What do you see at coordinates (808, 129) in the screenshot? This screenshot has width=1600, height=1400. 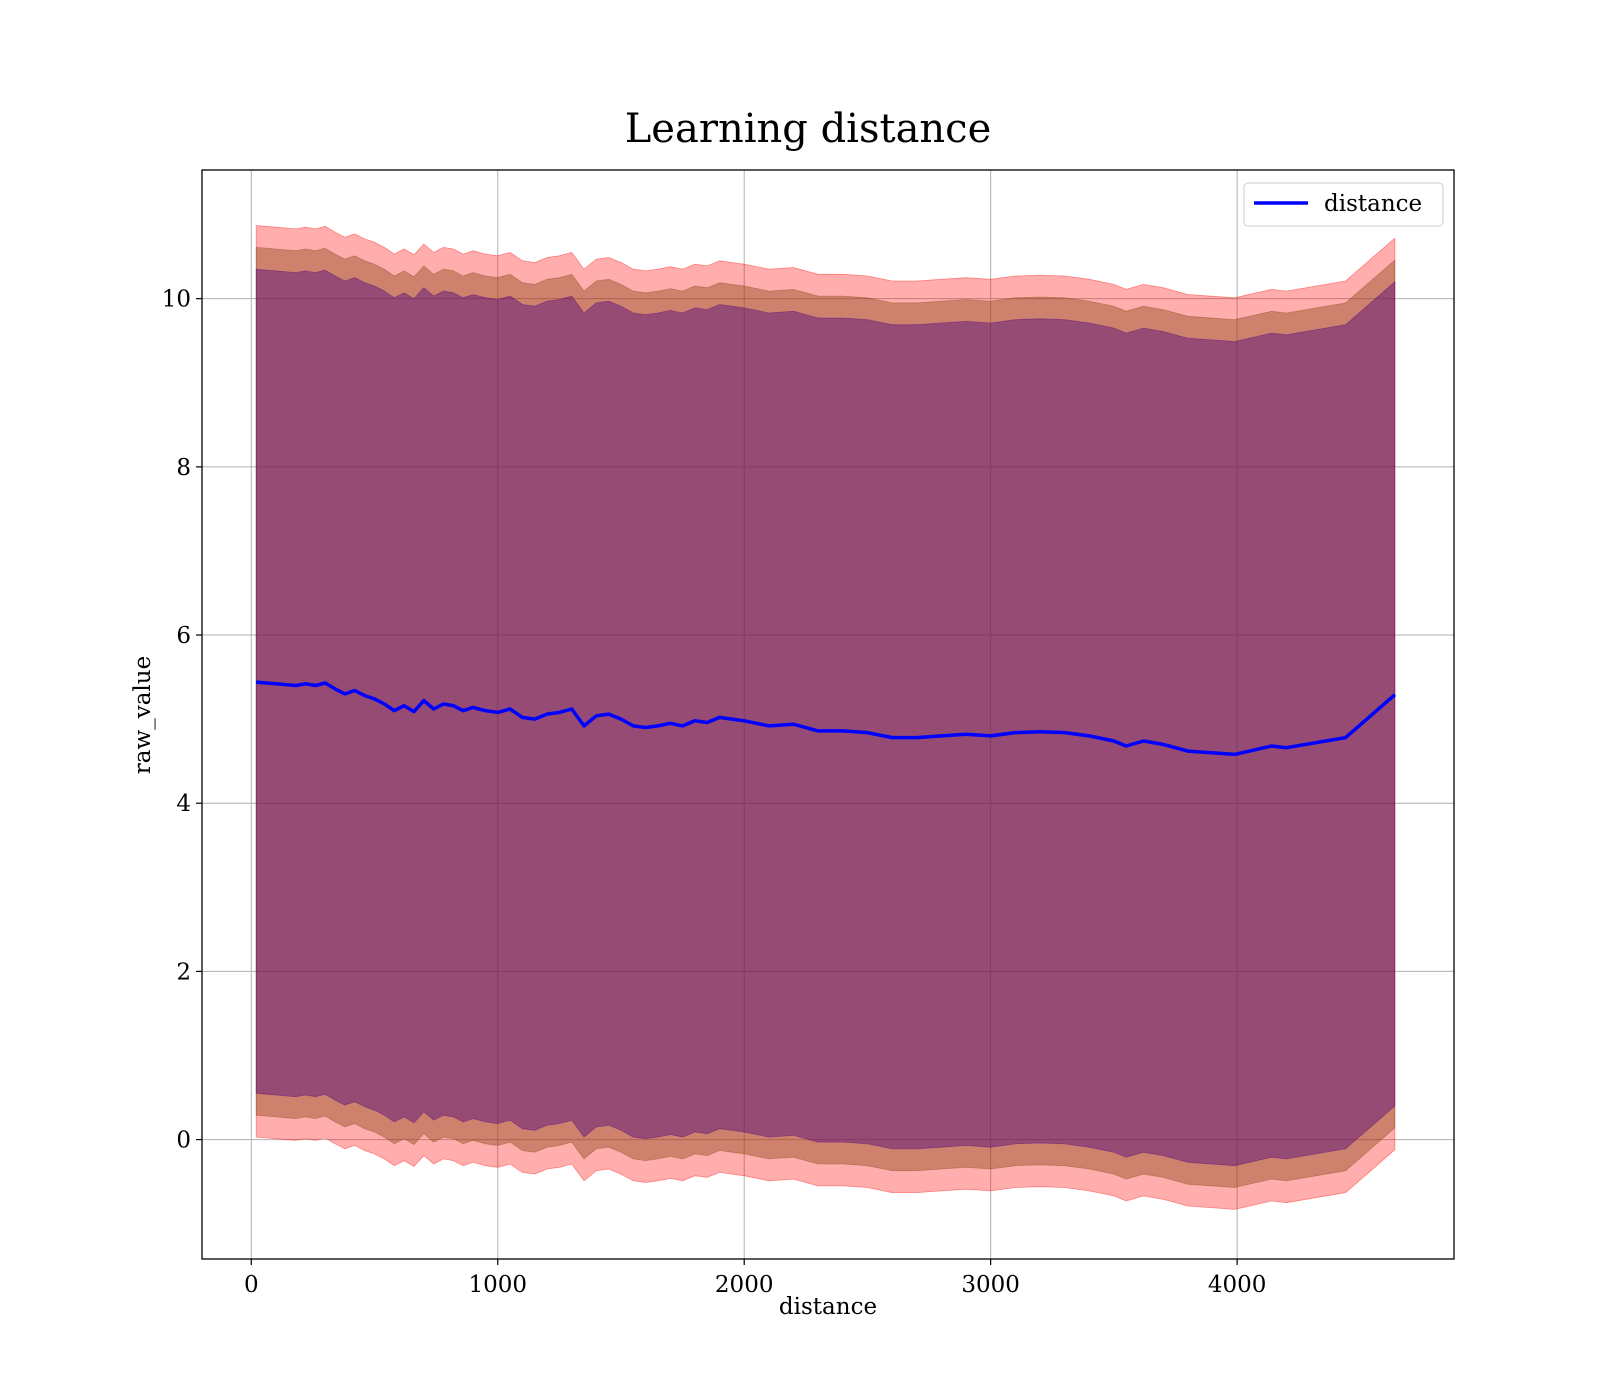 I see `chart-title: Learning distance` at bounding box center [808, 129].